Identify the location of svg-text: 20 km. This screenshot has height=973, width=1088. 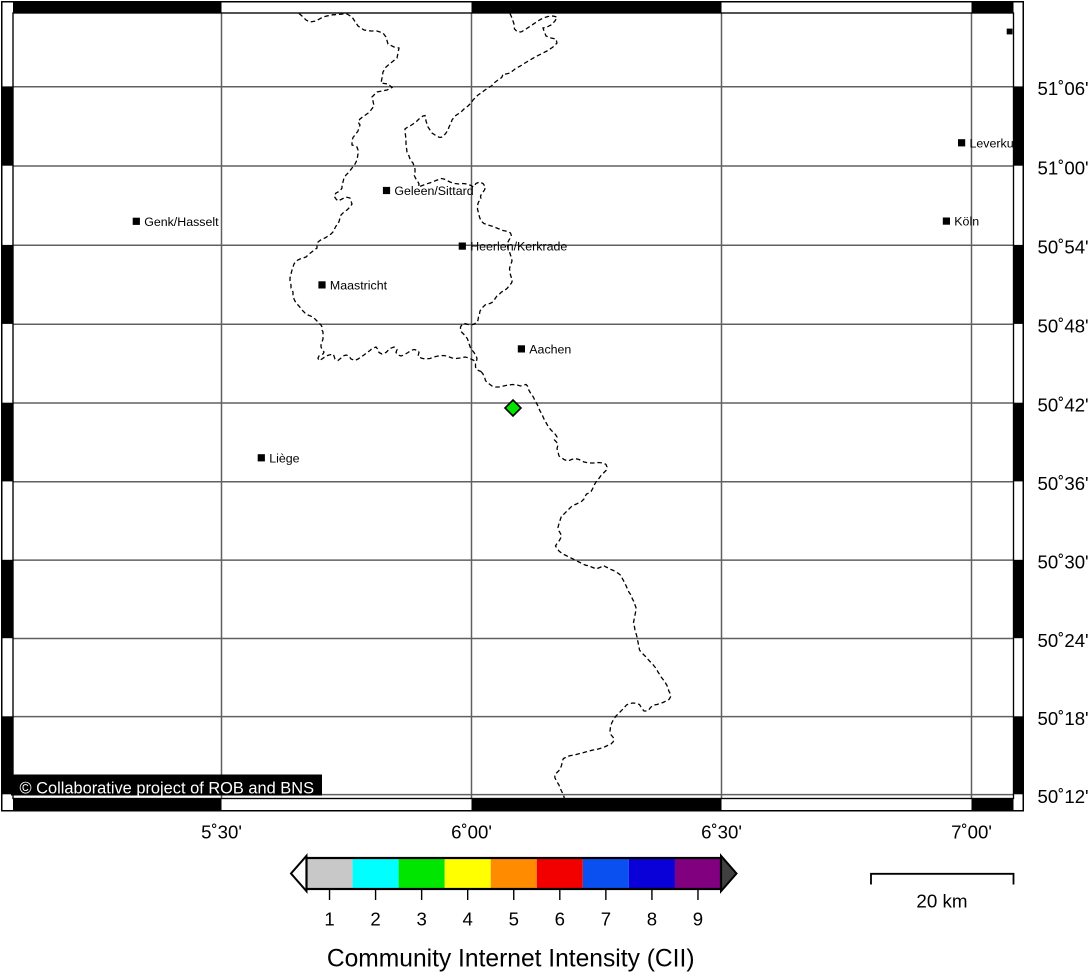
(941, 900).